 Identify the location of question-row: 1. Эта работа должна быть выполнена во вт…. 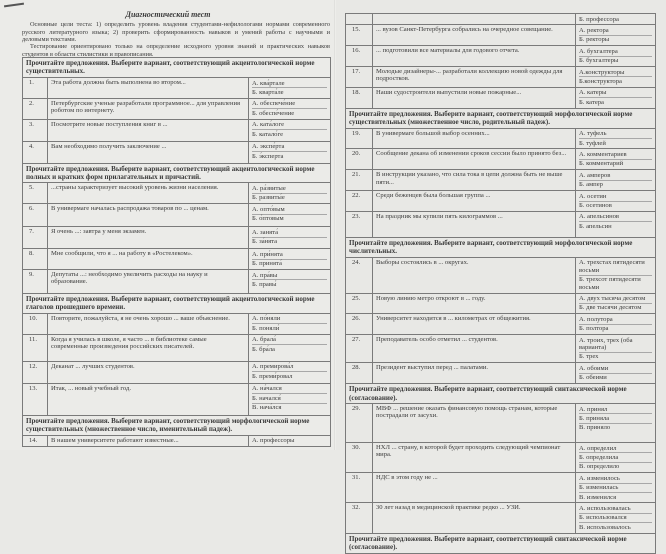
(177, 88).